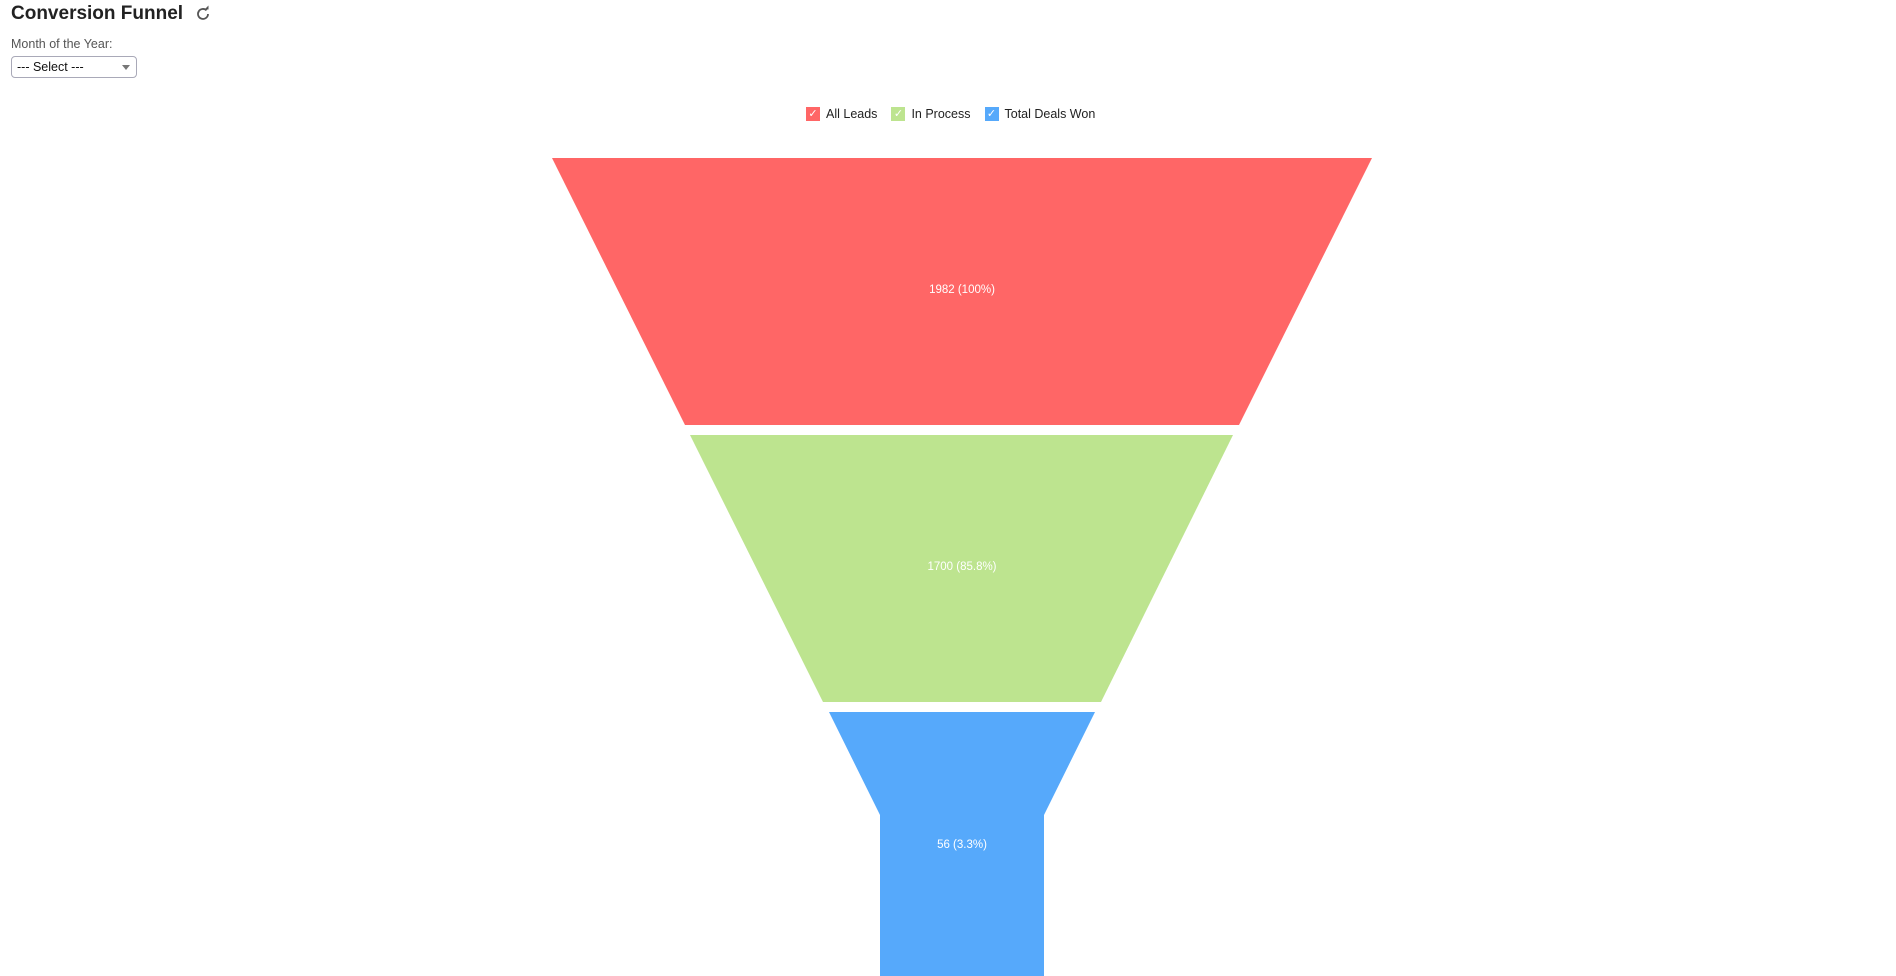 The width and height of the screenshot is (1896, 976). What do you see at coordinates (941, 114) in the screenshot?
I see `legend-label: In Process` at bounding box center [941, 114].